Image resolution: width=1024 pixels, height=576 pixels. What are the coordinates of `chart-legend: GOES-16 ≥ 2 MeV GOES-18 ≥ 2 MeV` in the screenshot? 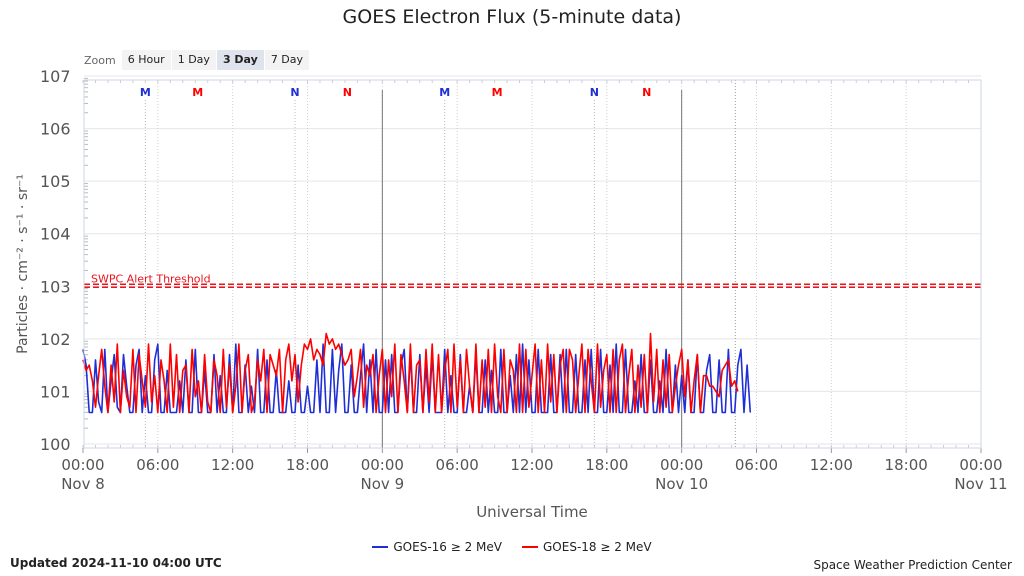 It's located at (512, 547).